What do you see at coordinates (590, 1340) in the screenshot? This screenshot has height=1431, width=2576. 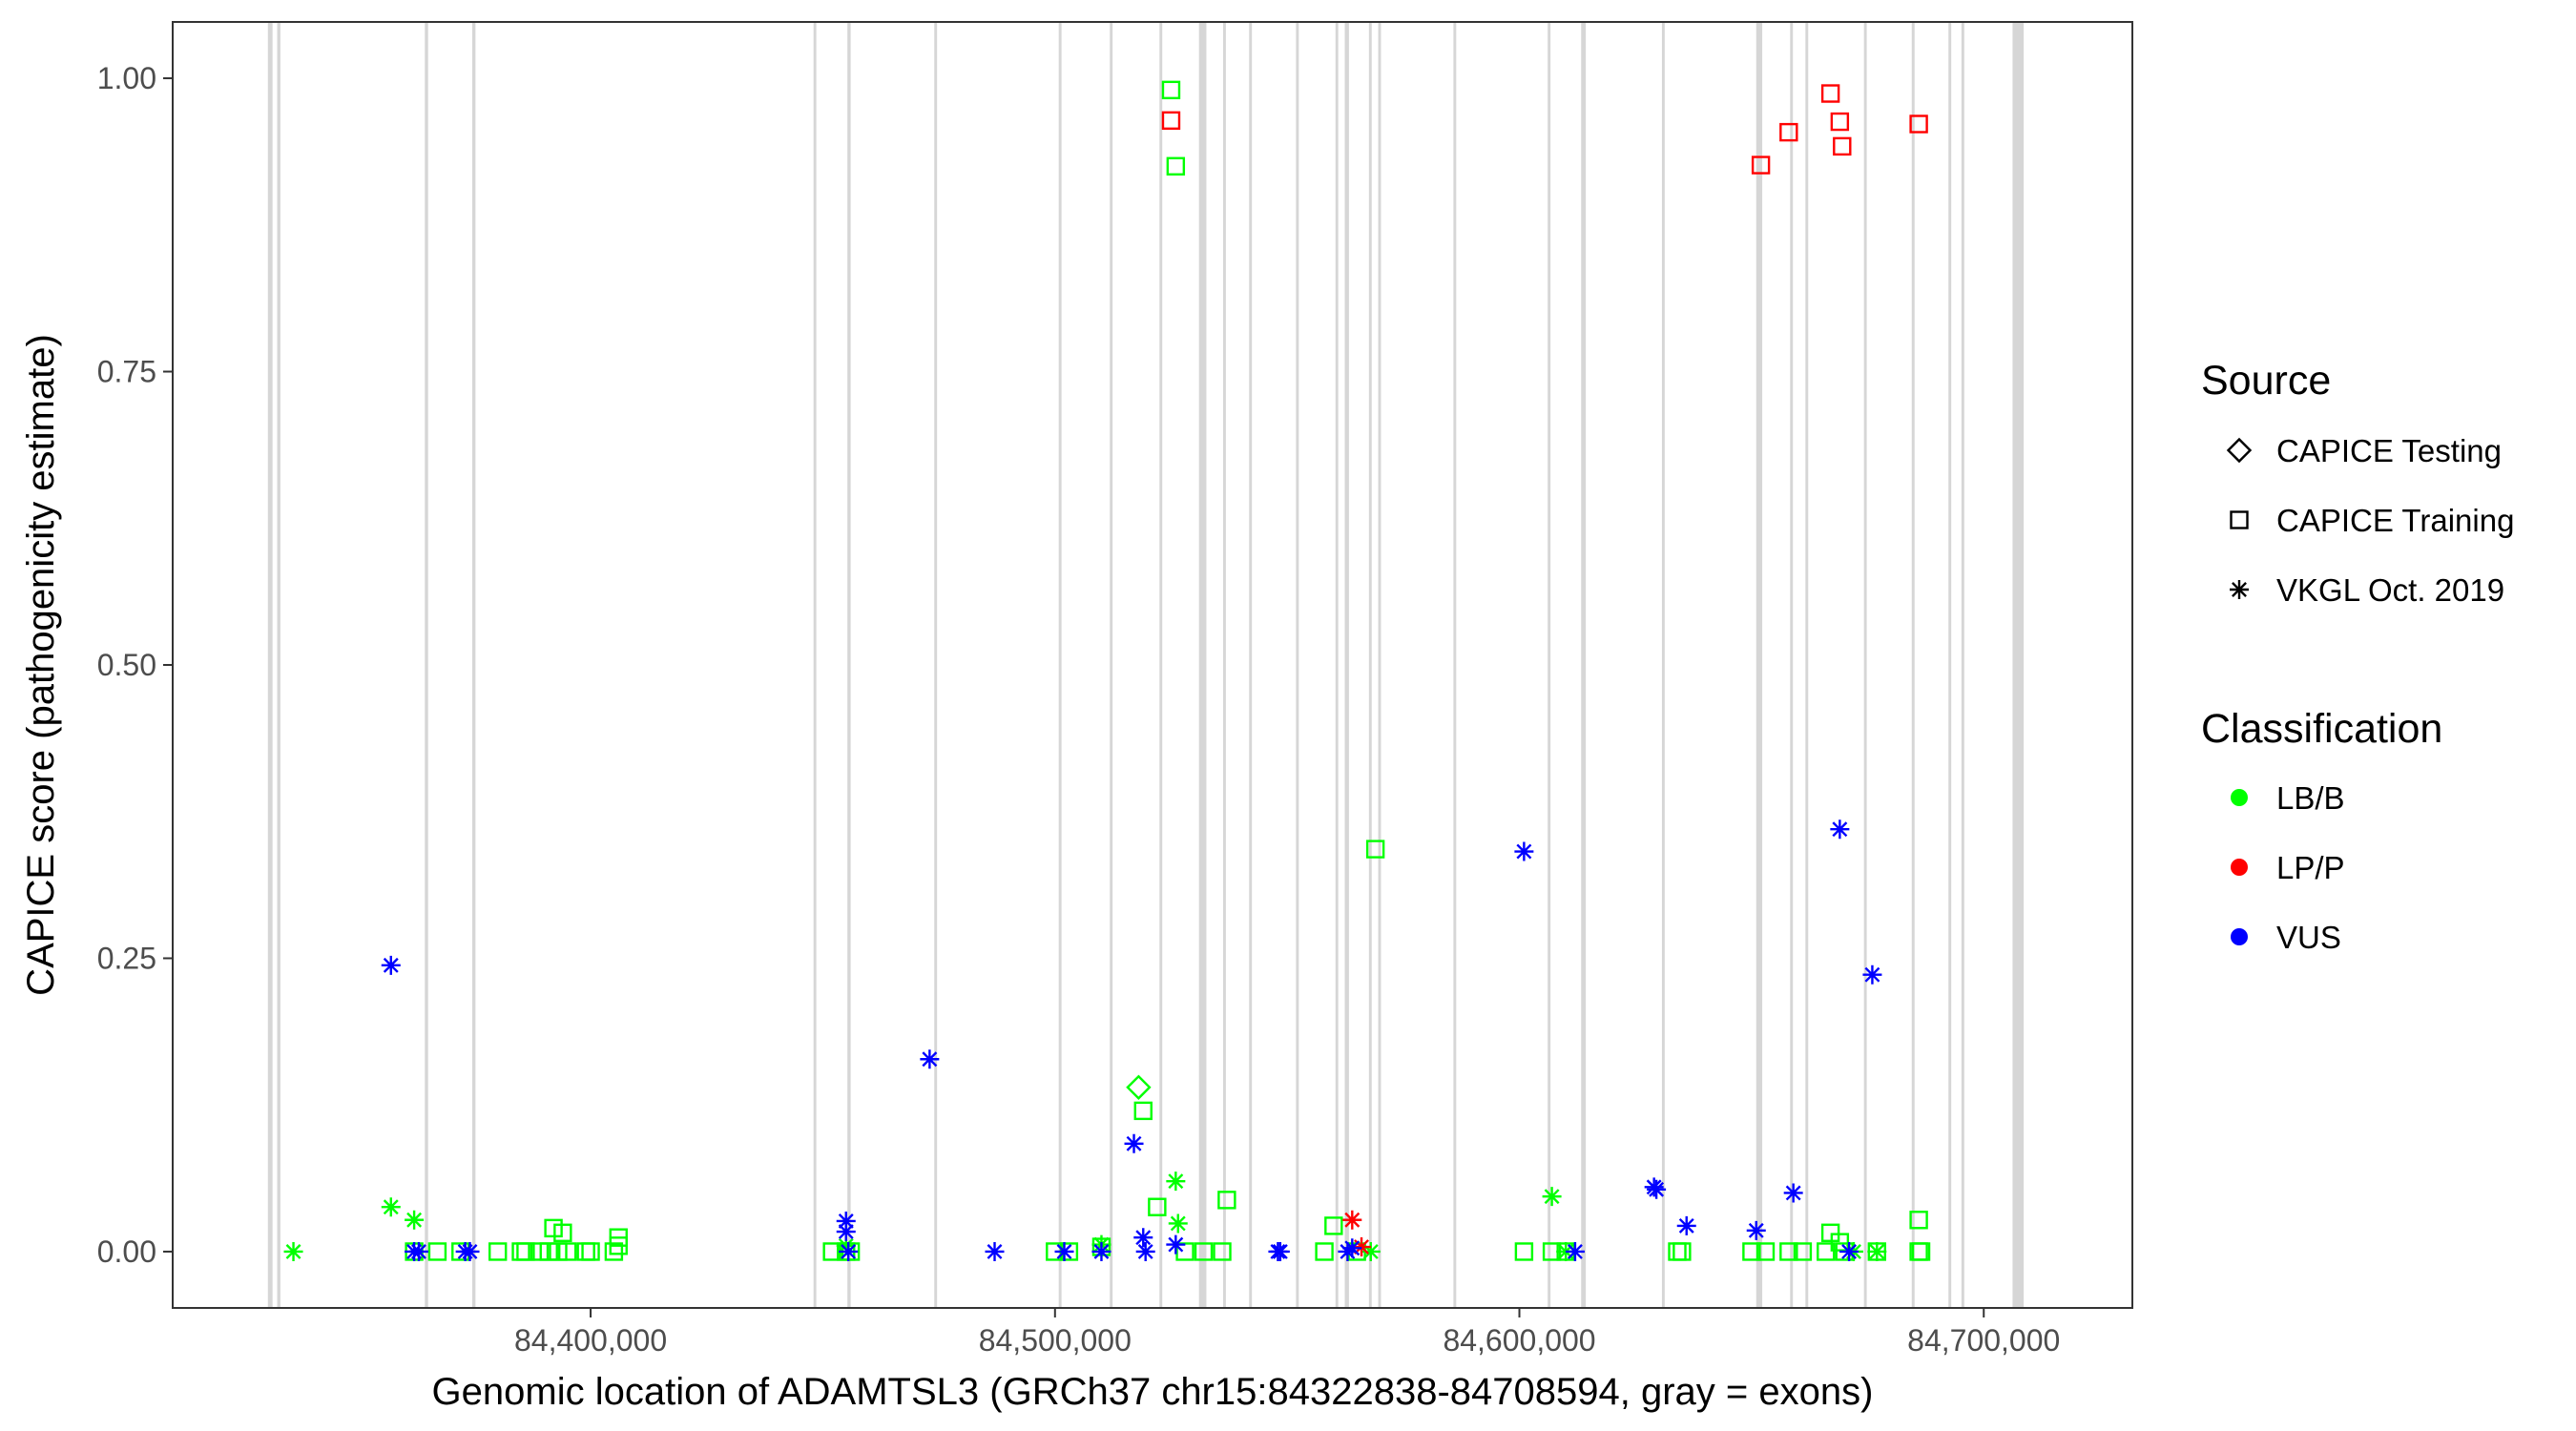 I see `x-tick-label: 84,400,000` at bounding box center [590, 1340].